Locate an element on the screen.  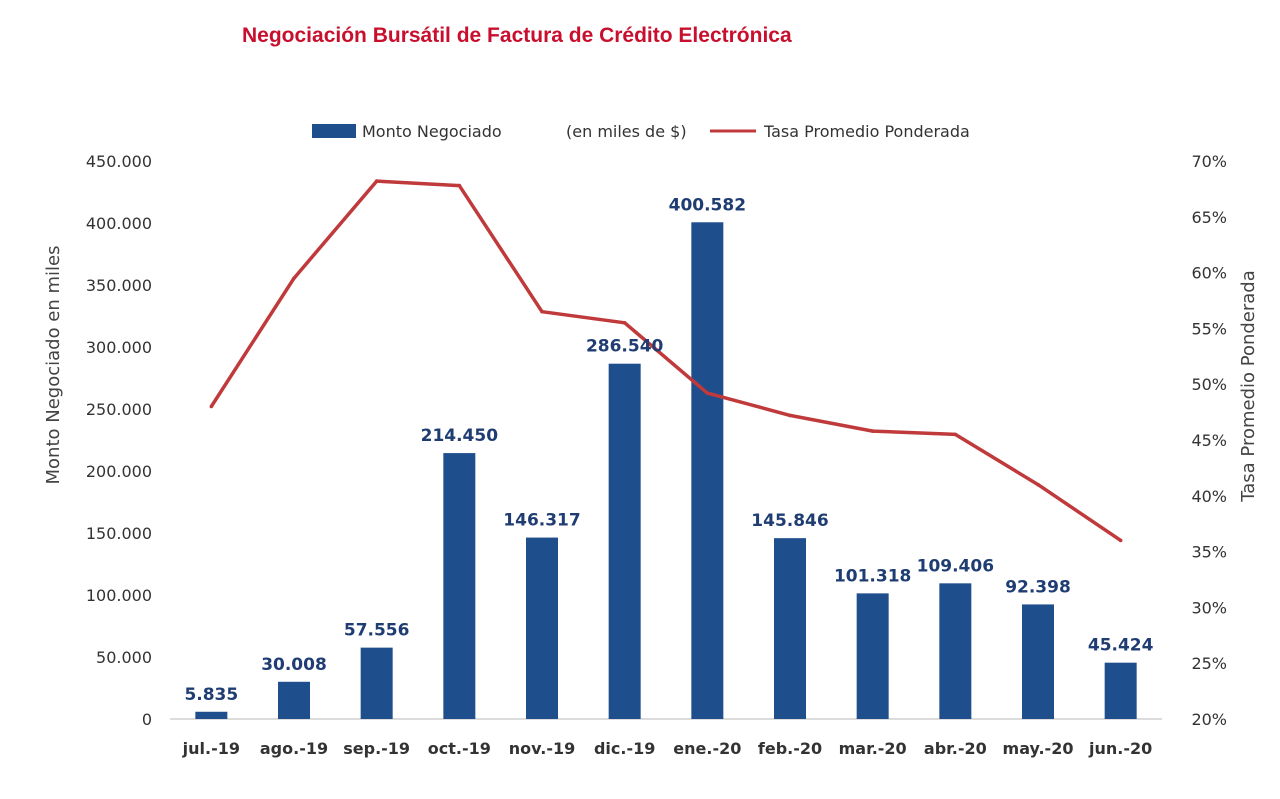
x-tick-label: nov.-19 is located at coordinates (542, 748).